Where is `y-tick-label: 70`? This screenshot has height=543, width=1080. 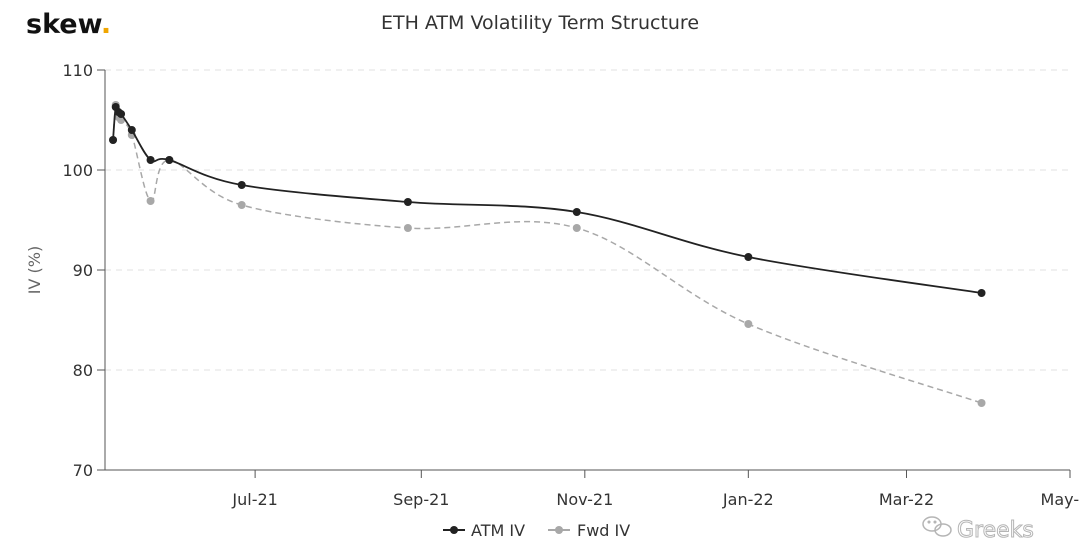
y-tick-label: 70 is located at coordinates (83, 470).